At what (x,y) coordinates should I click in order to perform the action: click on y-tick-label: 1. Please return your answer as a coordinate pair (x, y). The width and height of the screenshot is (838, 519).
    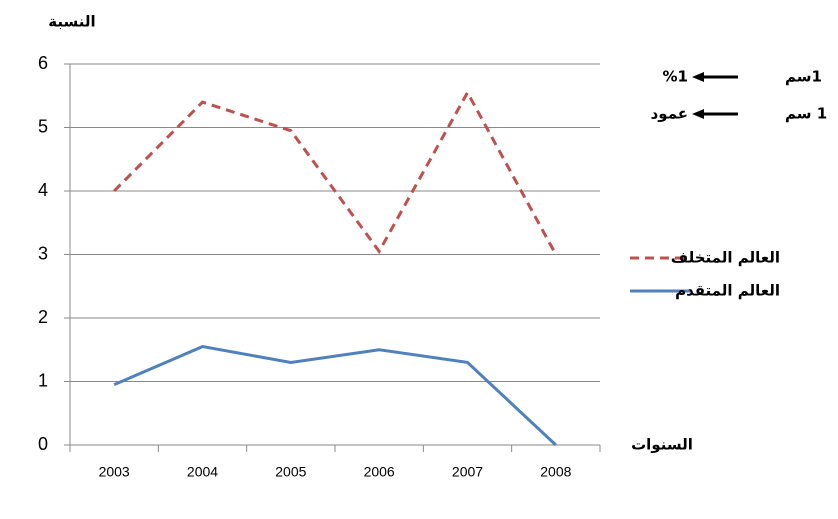
    Looking at the image, I should click on (43, 380).